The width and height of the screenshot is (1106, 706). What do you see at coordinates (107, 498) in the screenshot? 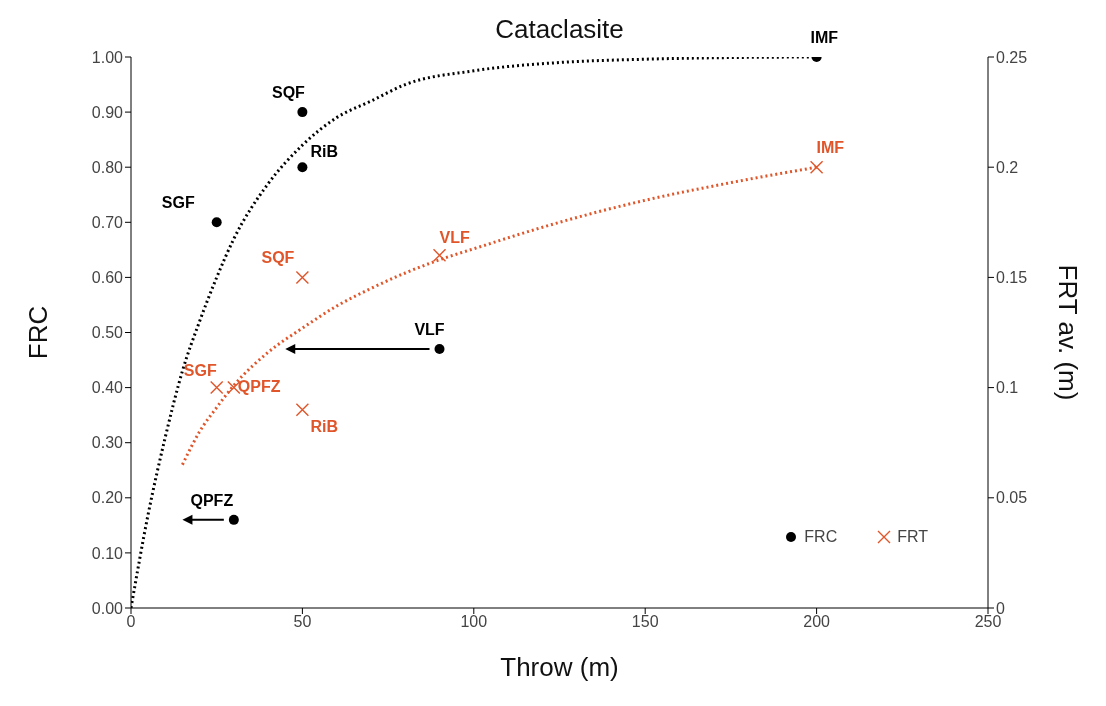
I see `y-tick-label: 0.20` at bounding box center [107, 498].